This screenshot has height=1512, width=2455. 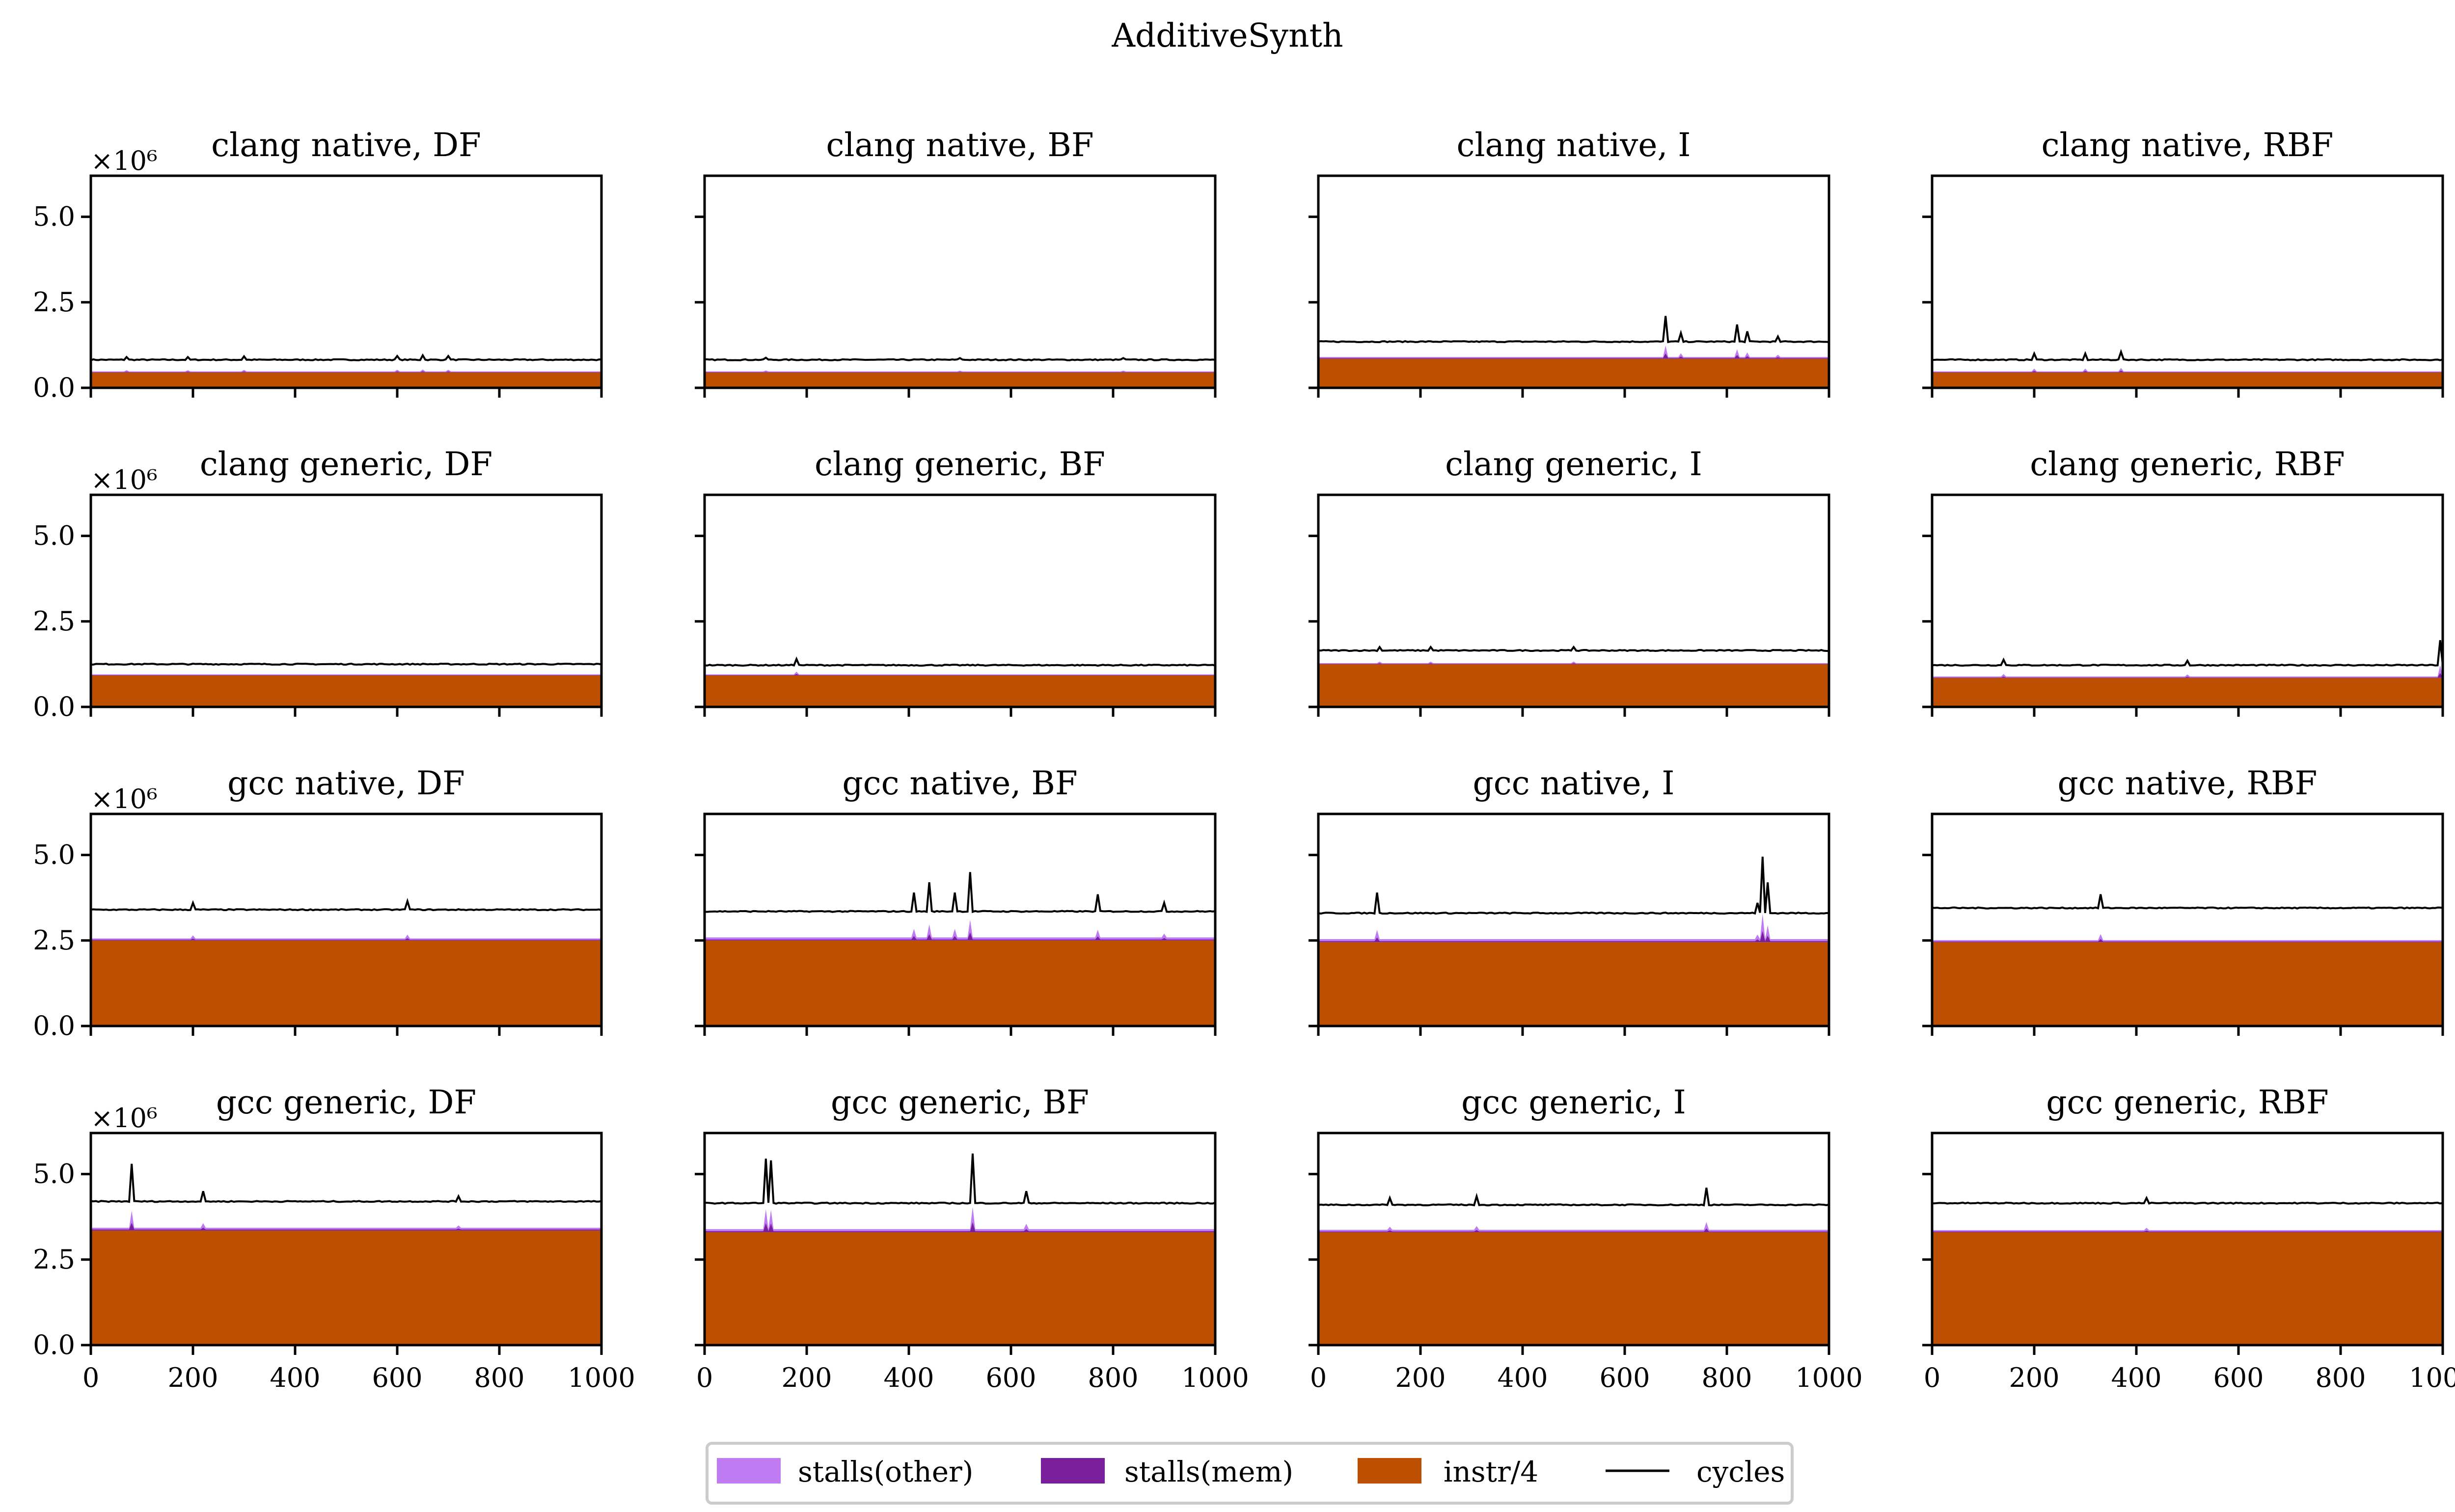 What do you see at coordinates (1491, 1472) in the screenshot?
I see `legend-label-instr: instr/4` at bounding box center [1491, 1472].